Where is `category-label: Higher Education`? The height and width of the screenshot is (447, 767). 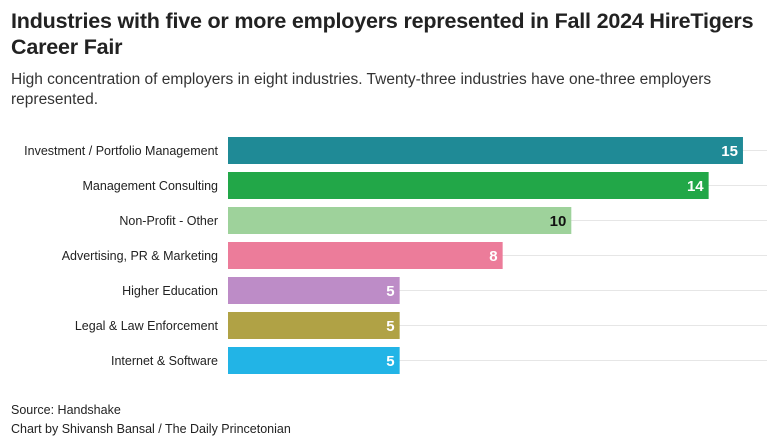
category-label: Higher Education is located at coordinates (170, 291).